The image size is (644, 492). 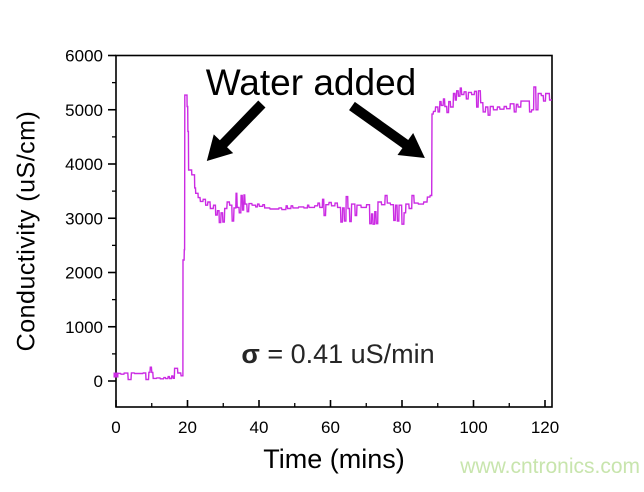 What do you see at coordinates (84, 56) in the screenshot?
I see `y-tick-label: 6000` at bounding box center [84, 56].